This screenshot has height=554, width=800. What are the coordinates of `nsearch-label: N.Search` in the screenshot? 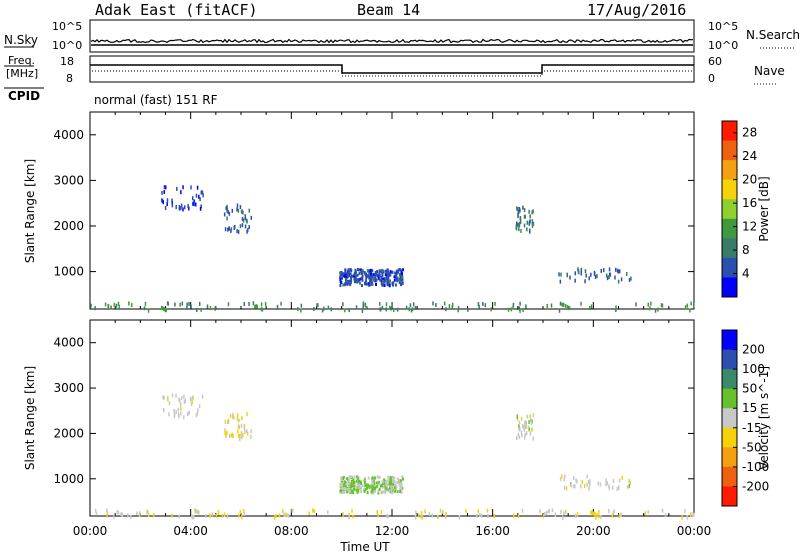 It's located at (773, 35).